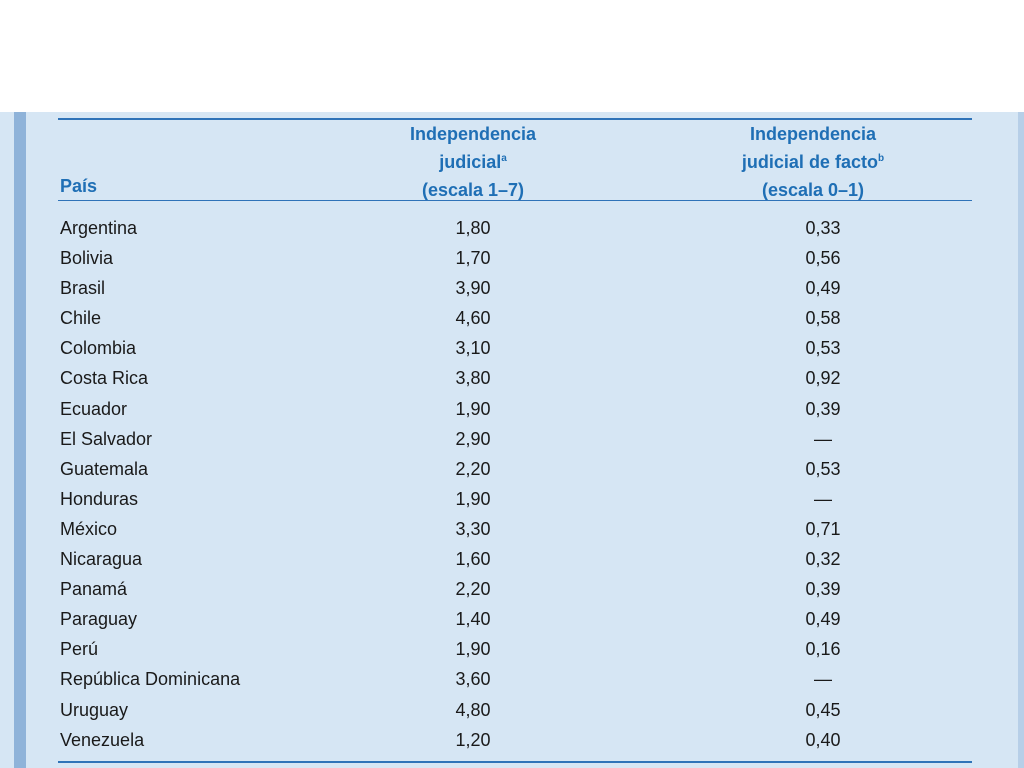  What do you see at coordinates (20, 440) in the screenshot?
I see `panel-left-edge` at bounding box center [20, 440].